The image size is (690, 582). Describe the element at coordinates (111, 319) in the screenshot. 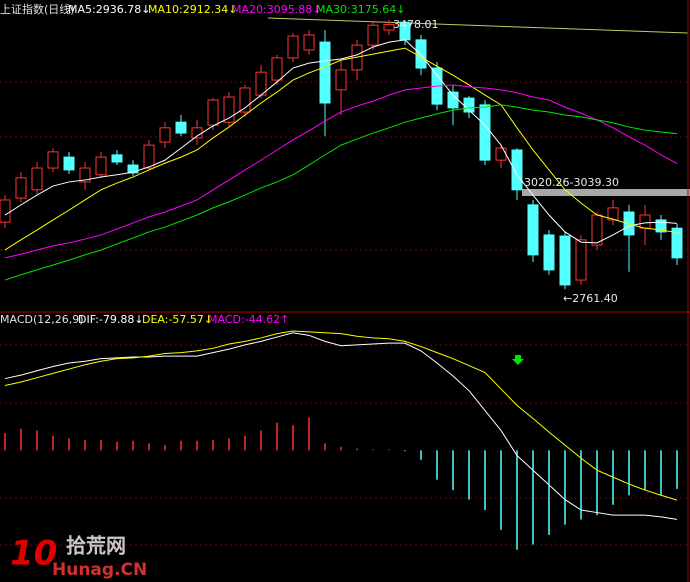

I see `legend-entry: DIF:-79.88↓` at that location.